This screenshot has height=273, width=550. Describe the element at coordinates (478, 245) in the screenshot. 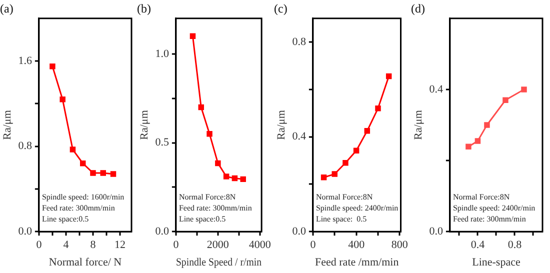

I see `x-tick-label: 0.4` at that location.